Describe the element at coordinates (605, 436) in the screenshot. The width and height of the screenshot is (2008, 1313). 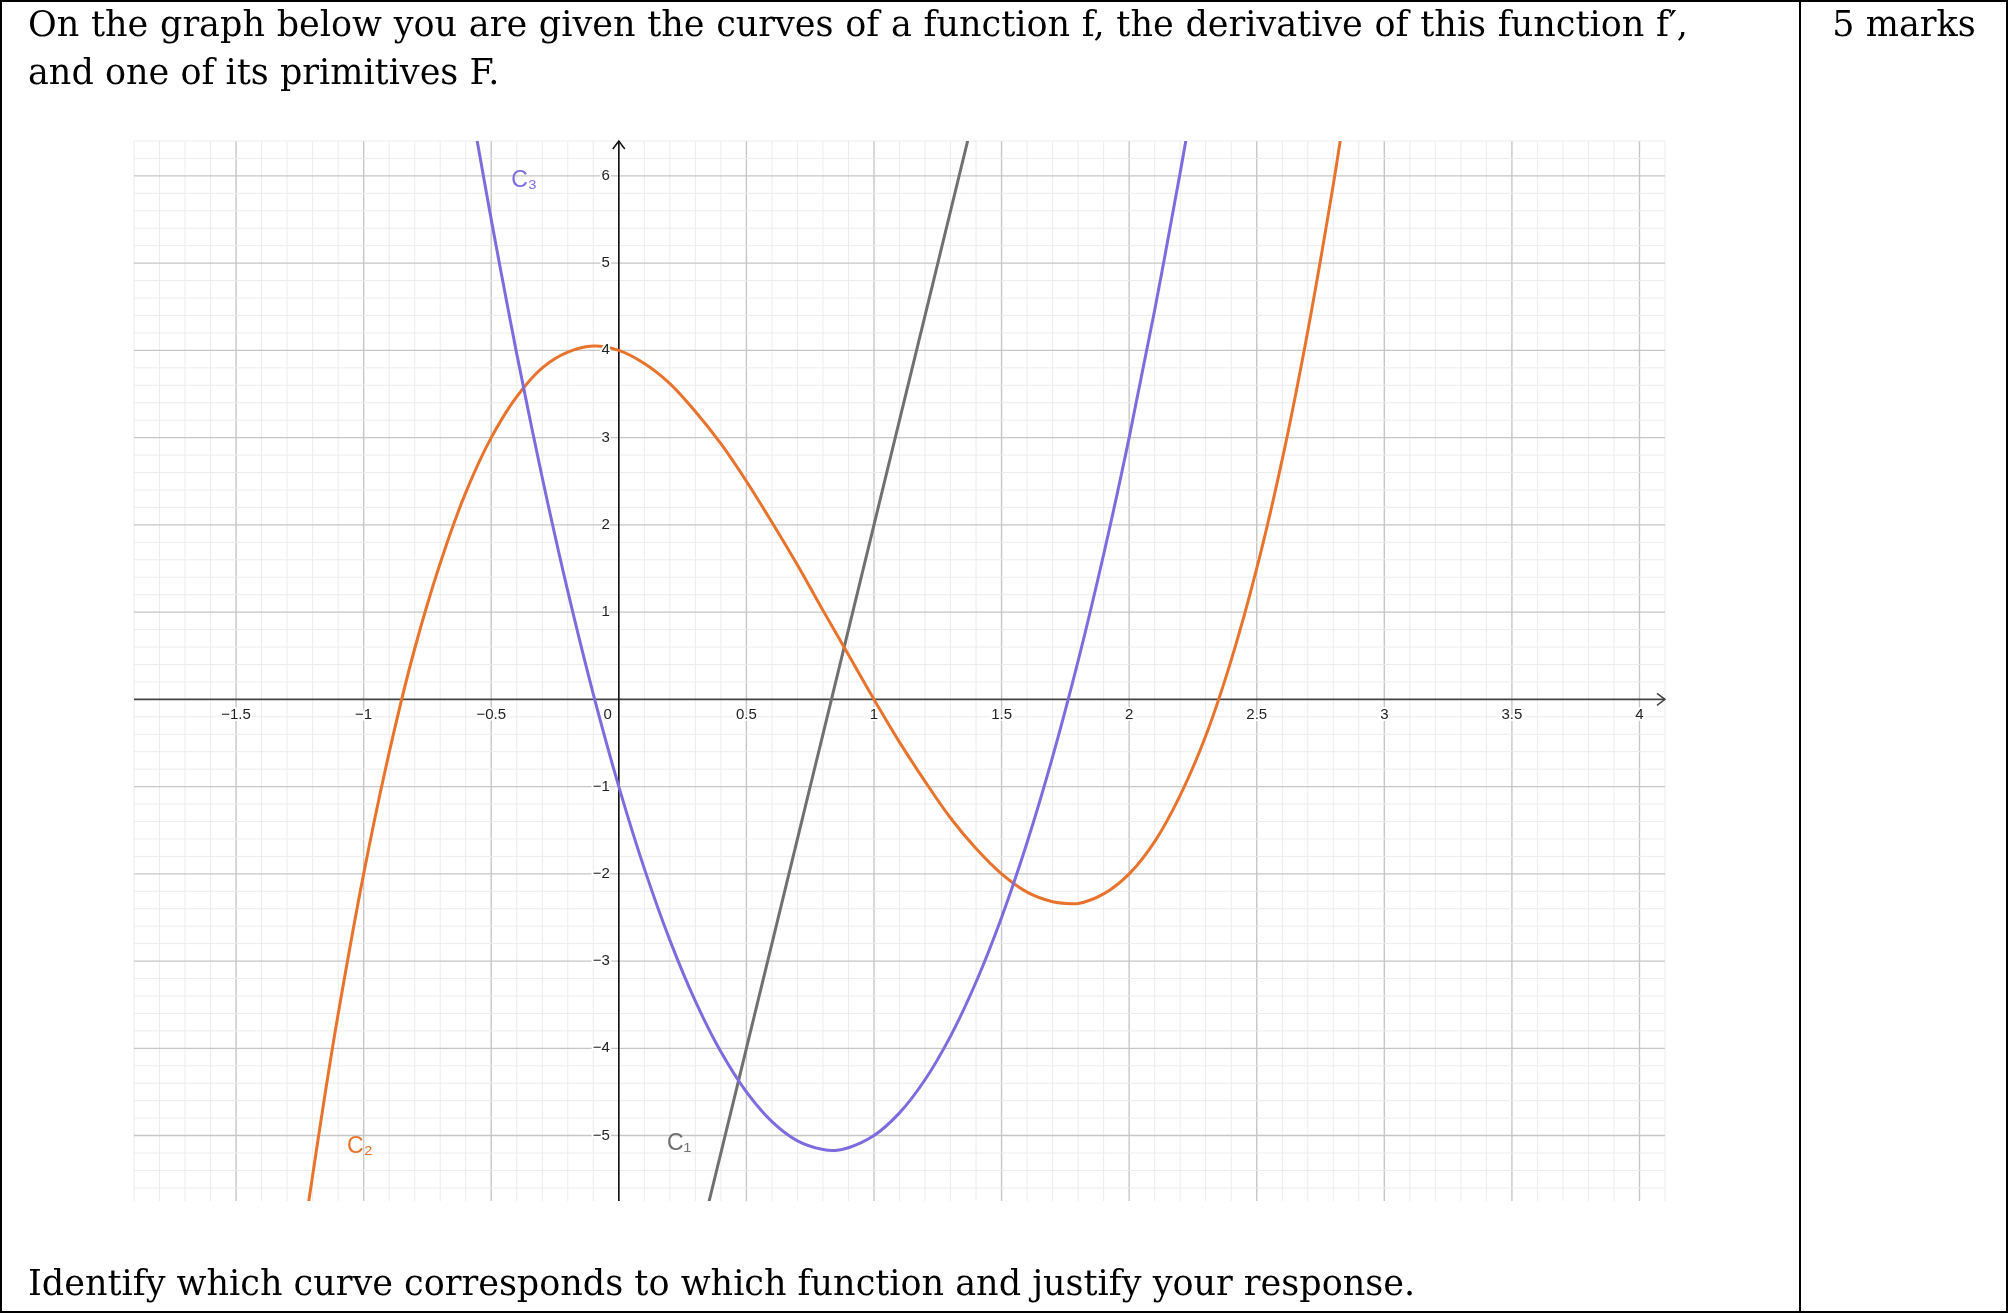
I see `y-tick-label: 3` at that location.